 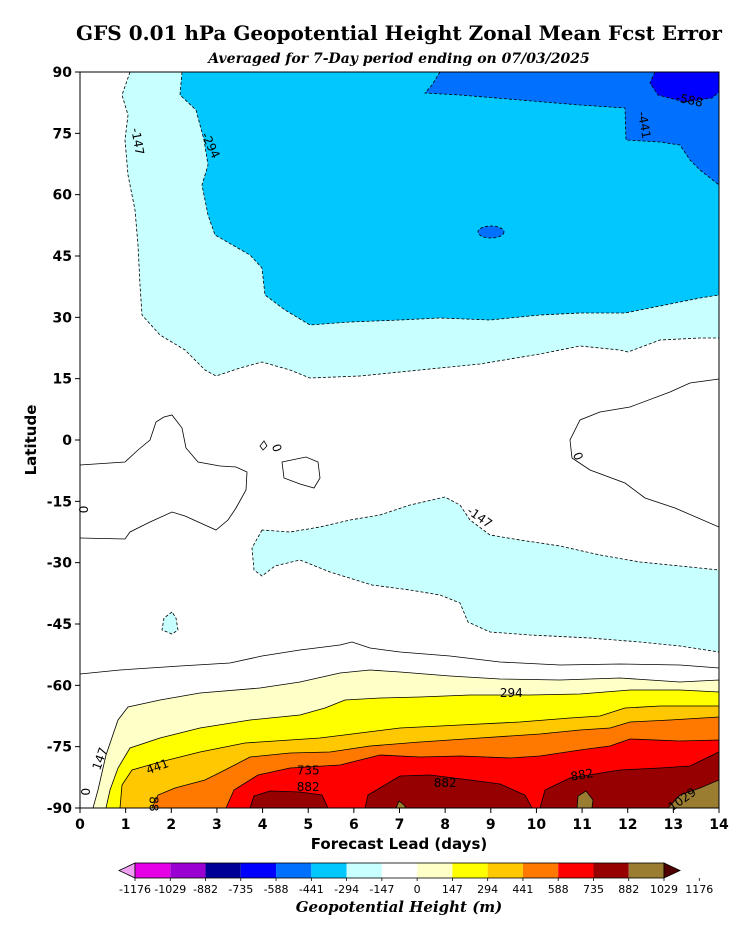 I want to click on colorbar, so click(x=399, y=870).